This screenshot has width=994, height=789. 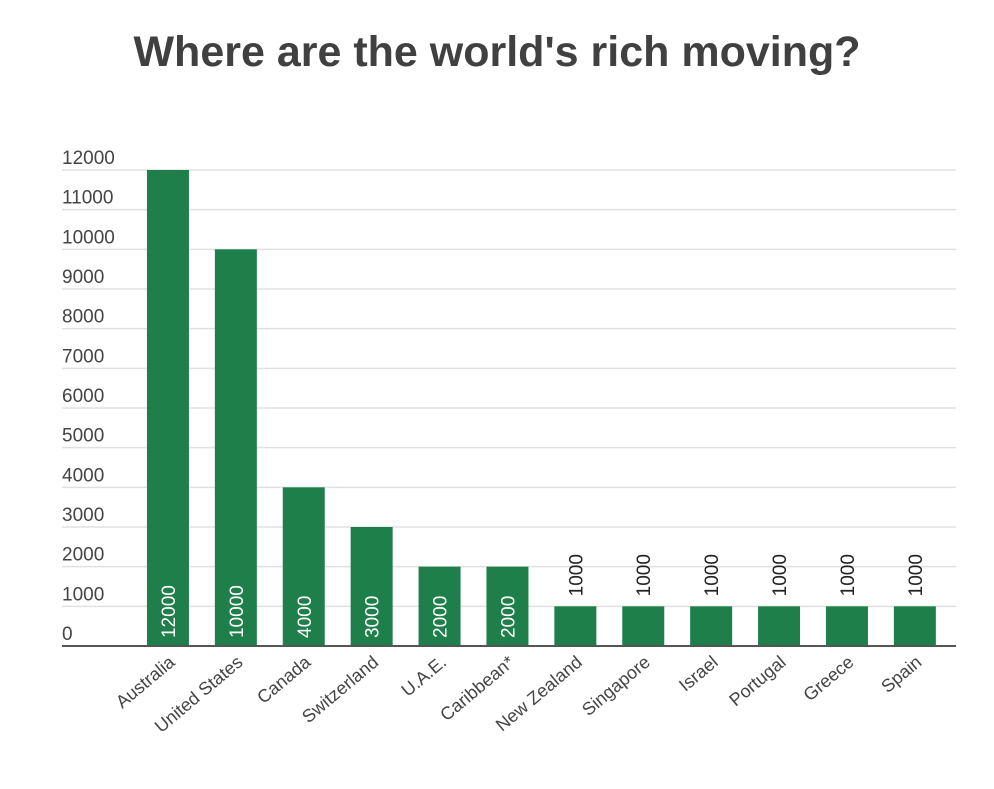 I want to click on y-tick-label: 7000, so click(x=83, y=356).